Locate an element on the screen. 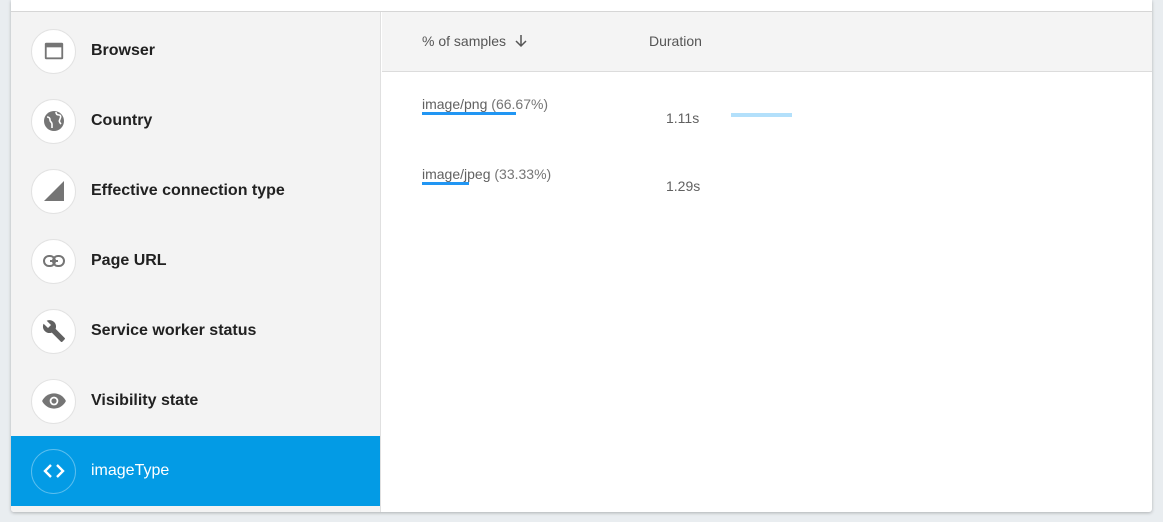 This screenshot has width=1163, height=522. sidebar-item-service-worker-status: Service worker status is located at coordinates (195, 331).